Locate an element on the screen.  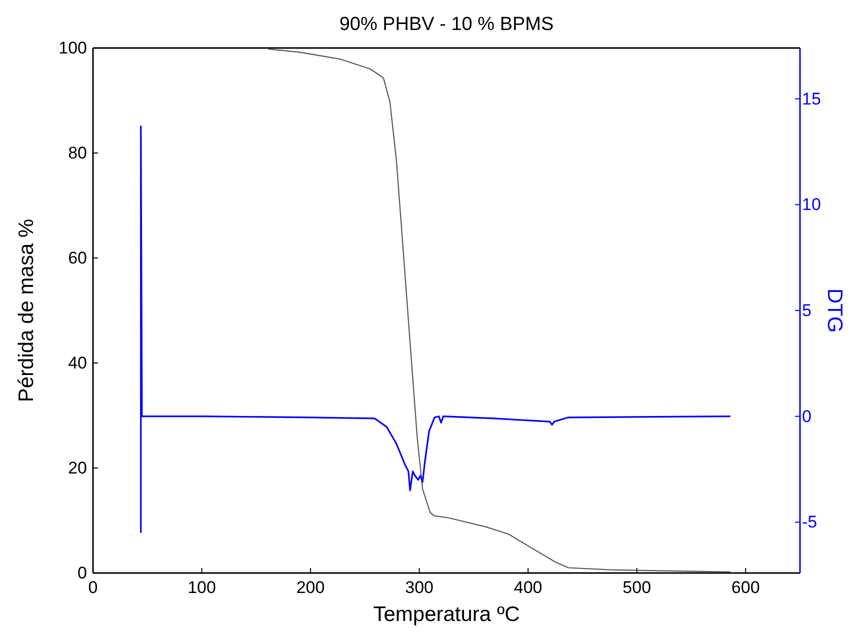
x-axis-title: Temperatura ºC is located at coordinates (446, 614).